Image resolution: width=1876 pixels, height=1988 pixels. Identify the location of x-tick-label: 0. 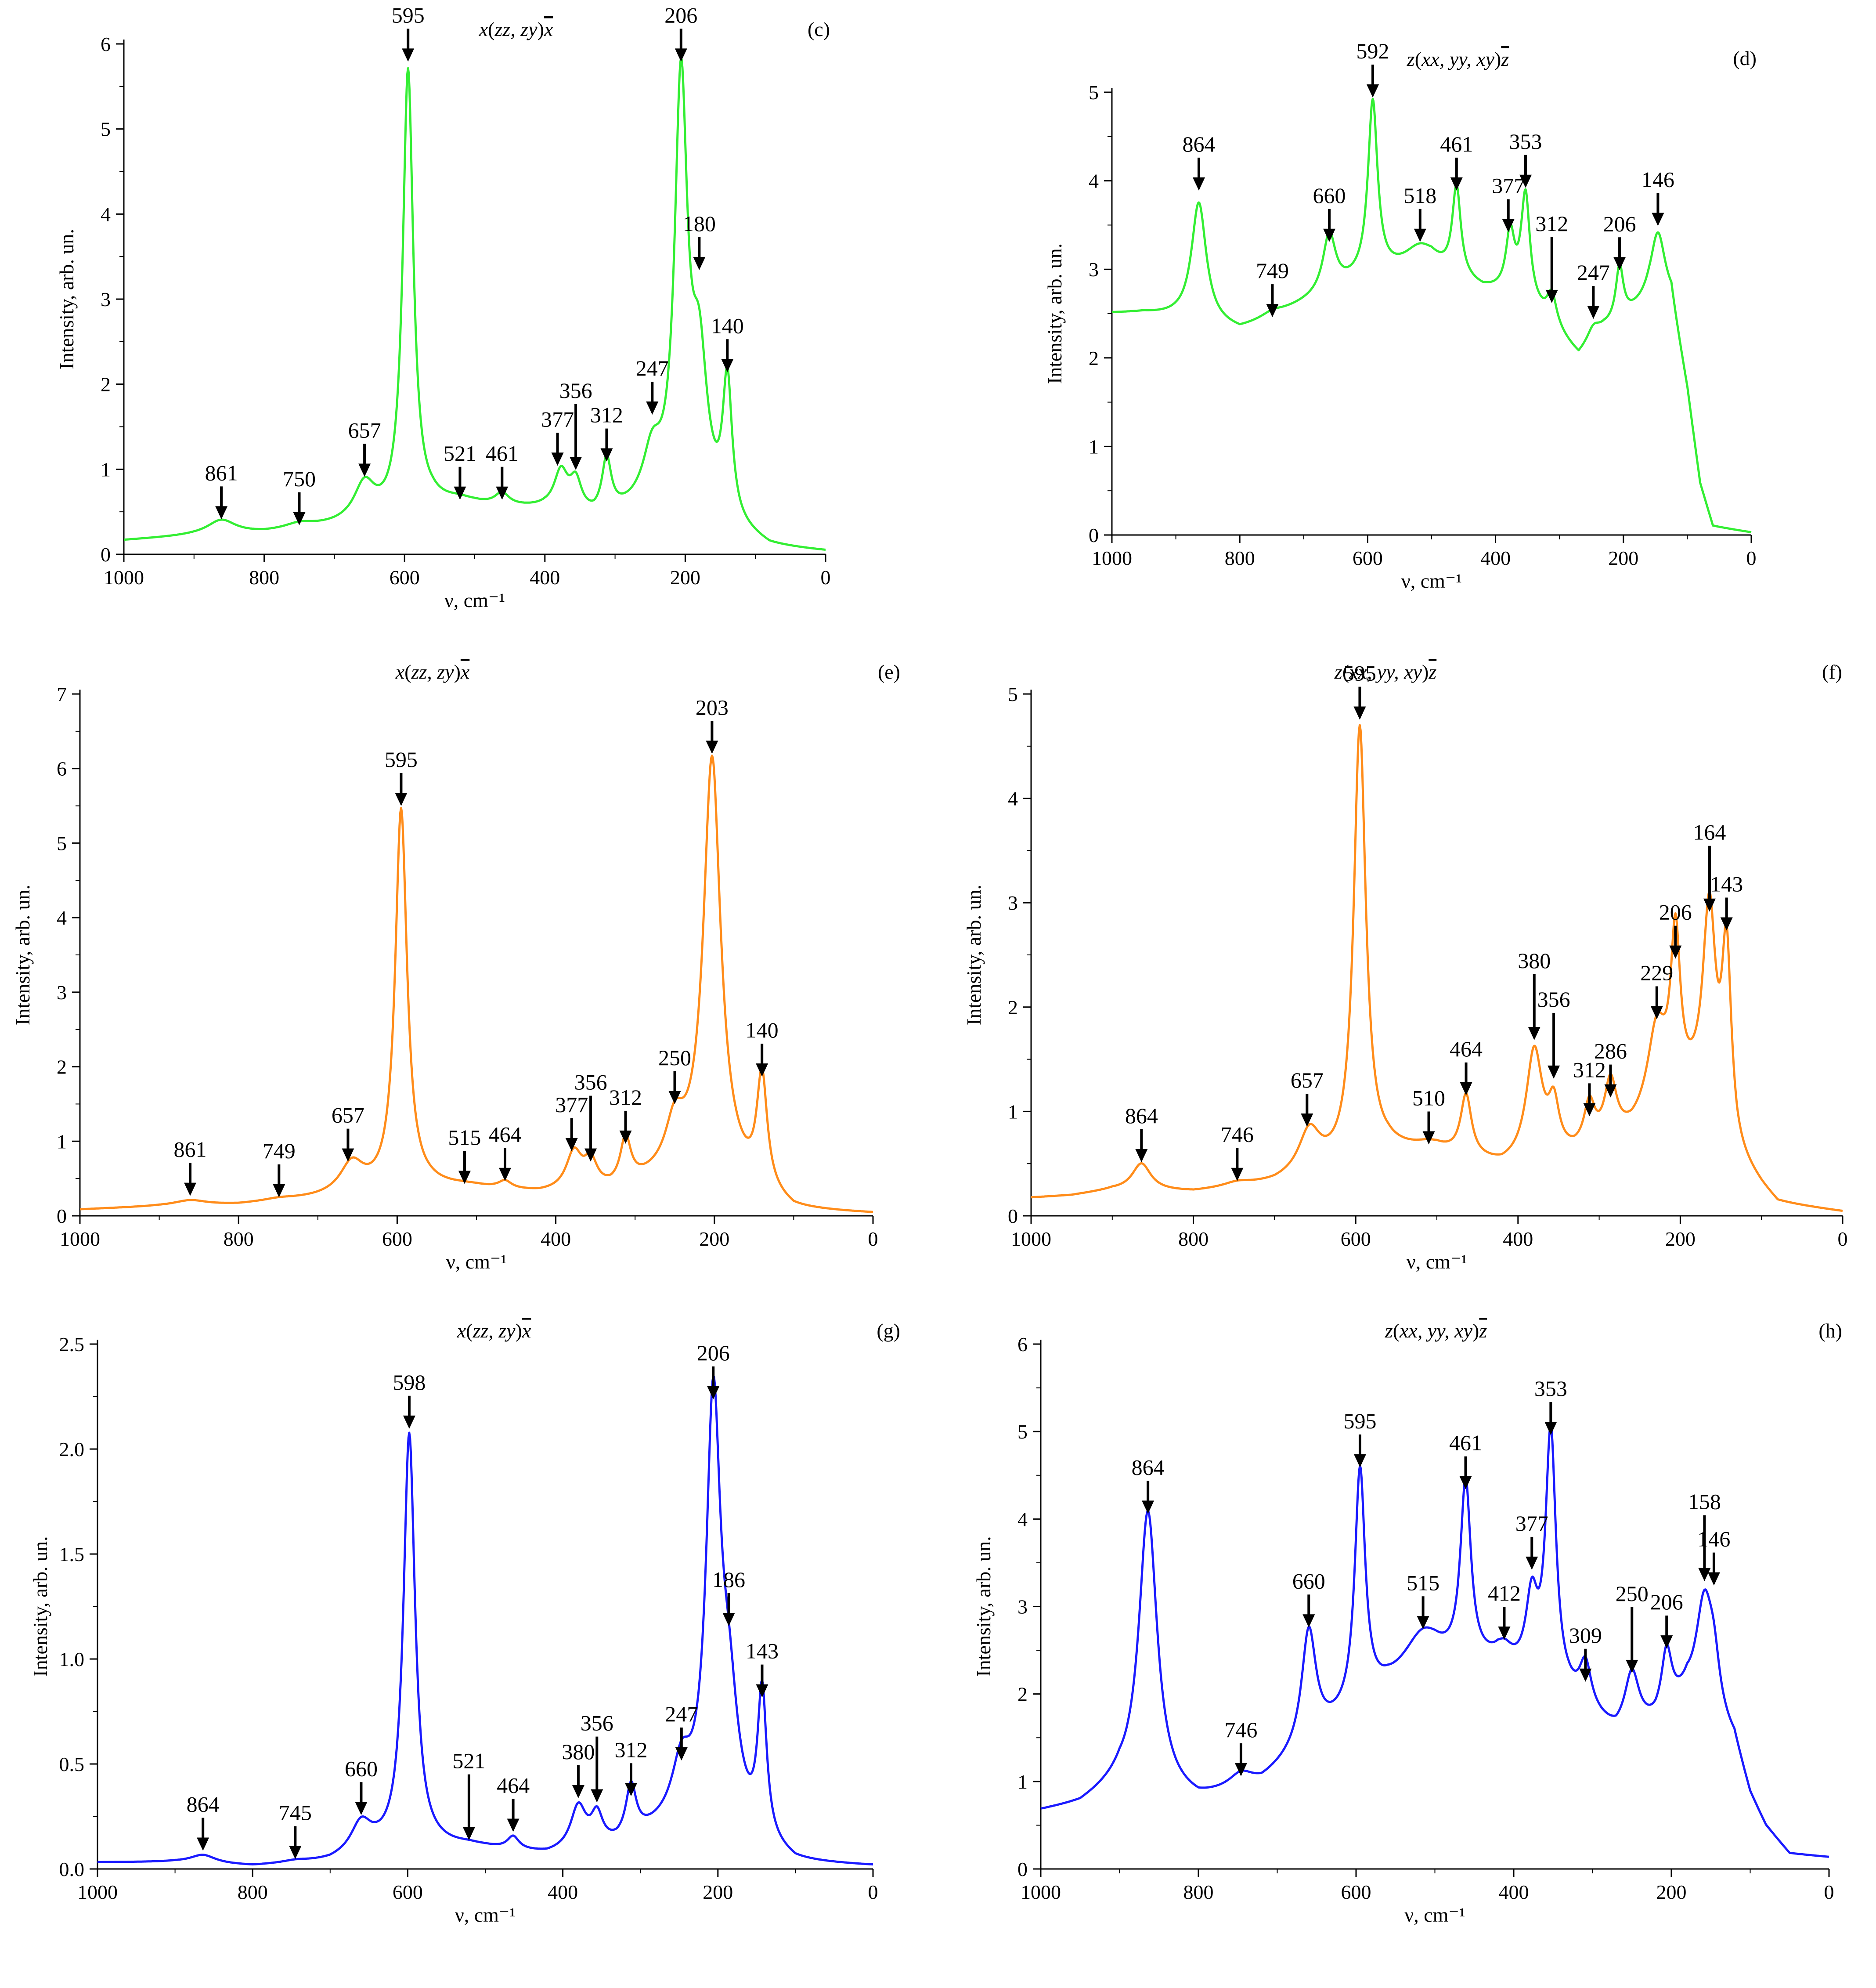
(1829, 1892).